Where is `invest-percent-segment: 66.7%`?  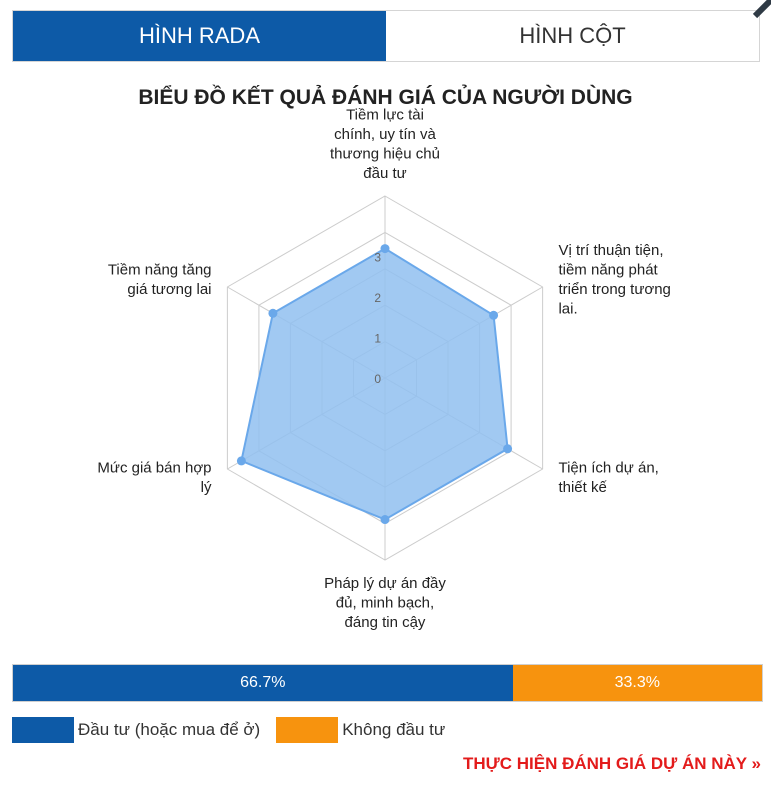
invest-percent-segment: 66.7% is located at coordinates (263, 683).